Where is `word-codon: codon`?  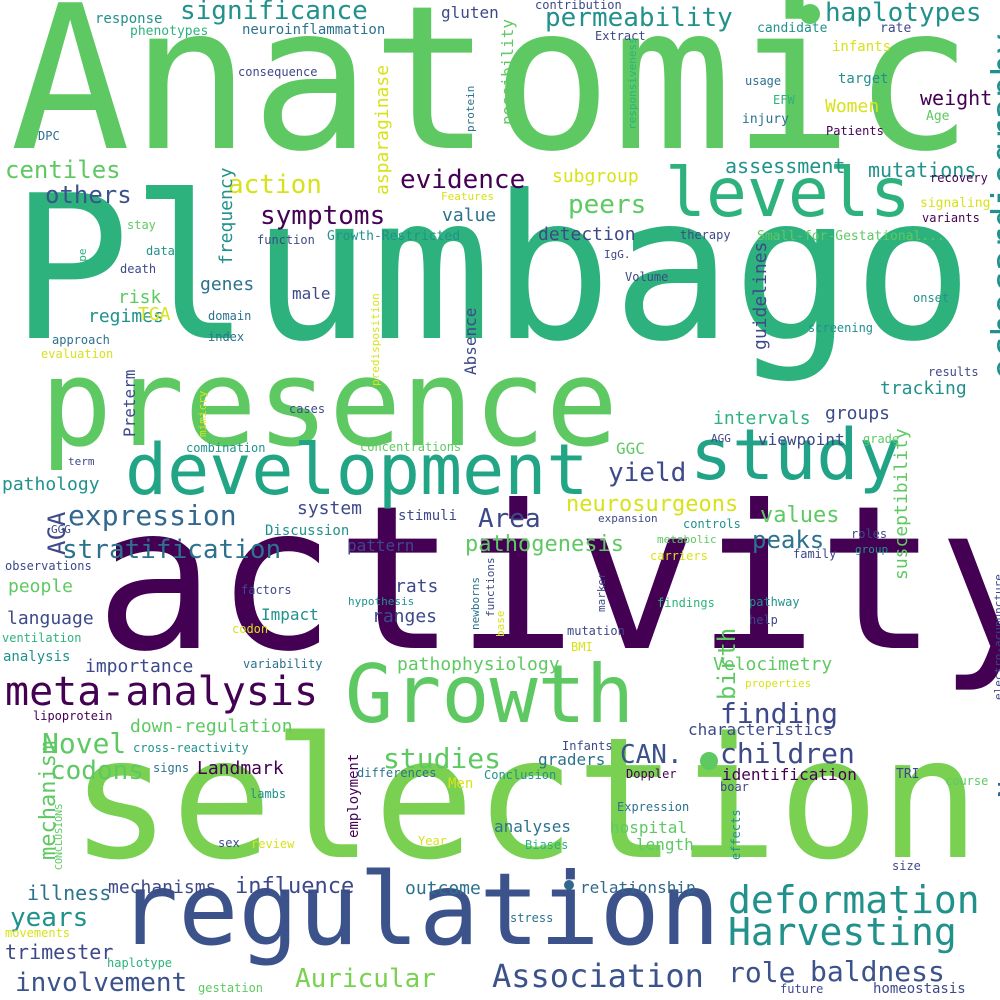 word-codon: codon is located at coordinates (250, 629).